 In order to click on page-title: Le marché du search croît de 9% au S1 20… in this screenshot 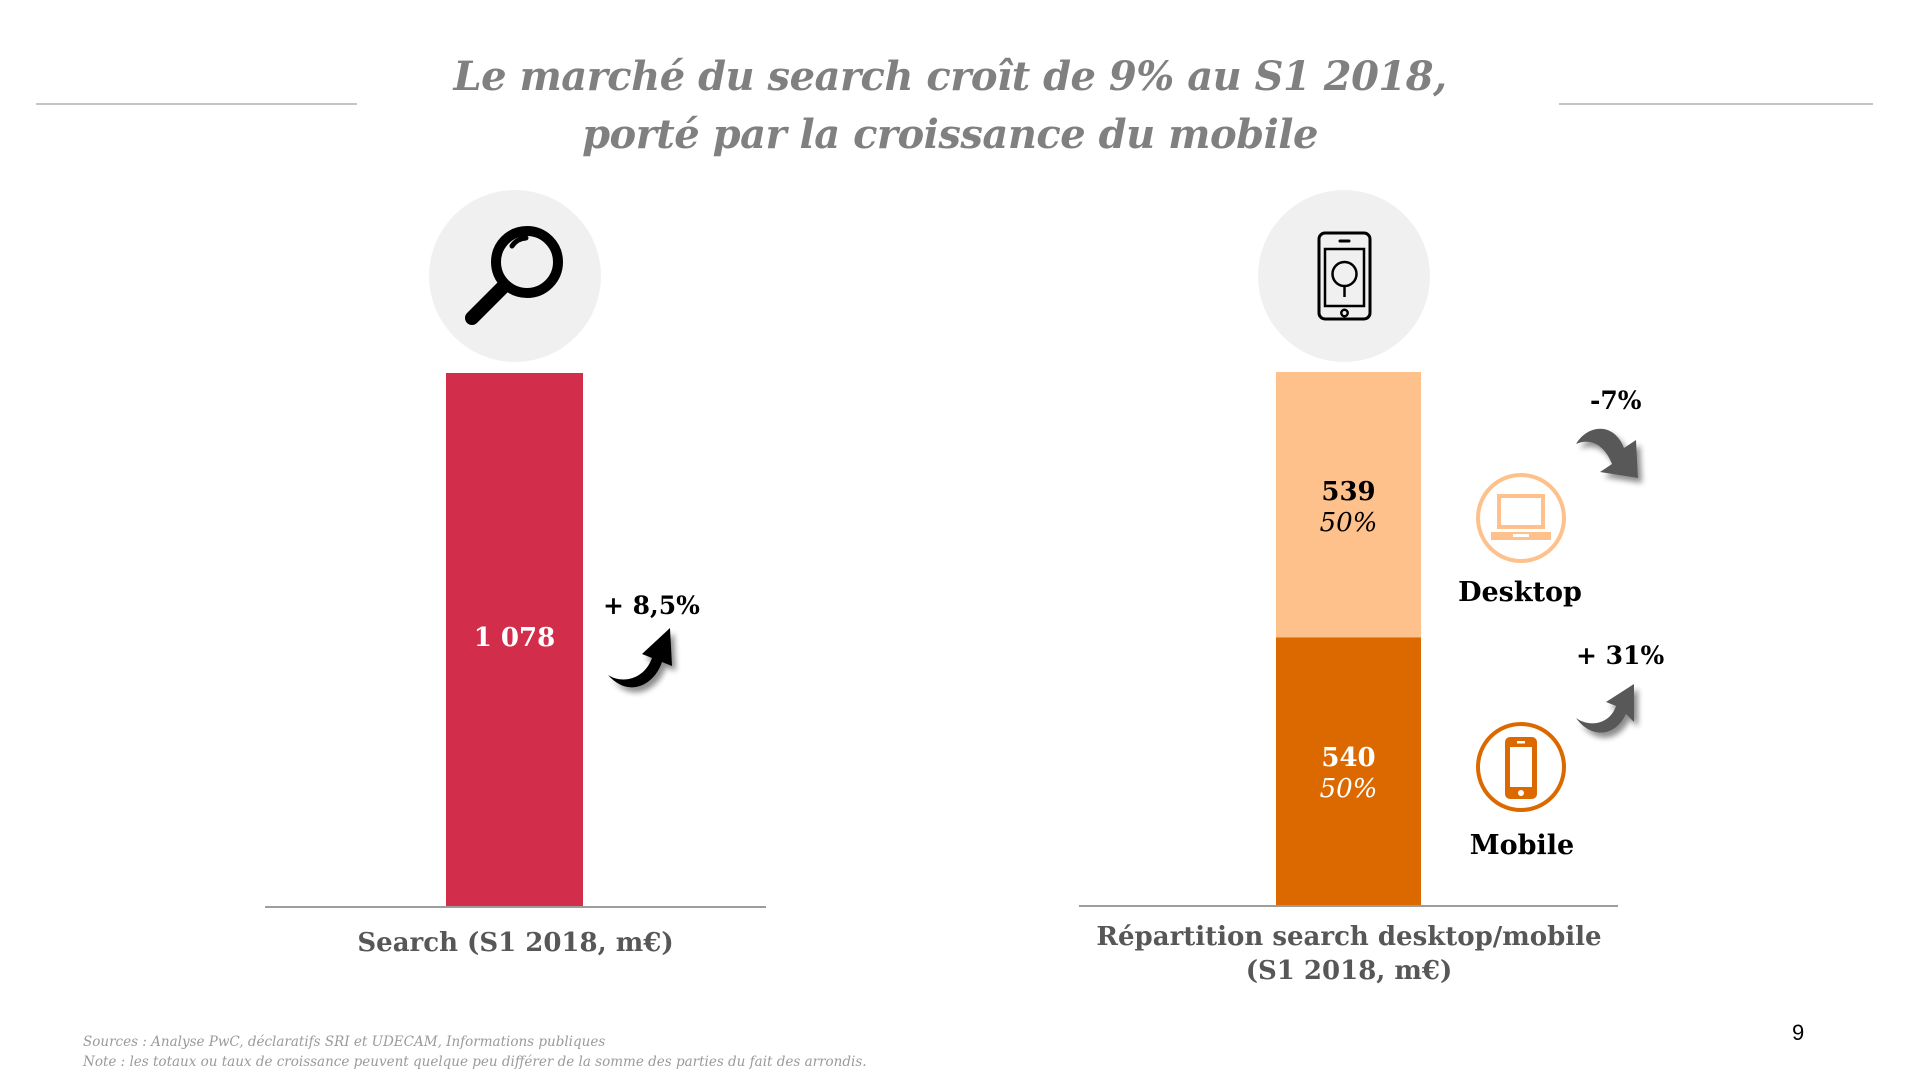, I will do `click(950, 106)`.